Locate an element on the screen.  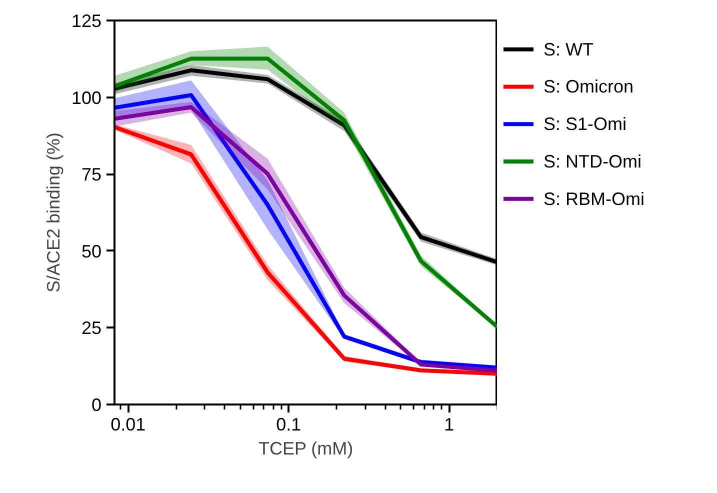
legend-label: S: NTD-Omi is located at coordinates (593, 161).